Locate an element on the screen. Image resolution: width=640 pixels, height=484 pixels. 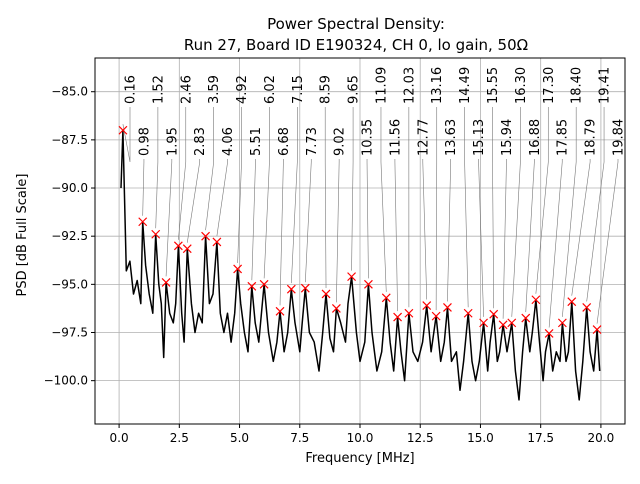
peak-label: 1.52 is located at coordinates (158, 89).